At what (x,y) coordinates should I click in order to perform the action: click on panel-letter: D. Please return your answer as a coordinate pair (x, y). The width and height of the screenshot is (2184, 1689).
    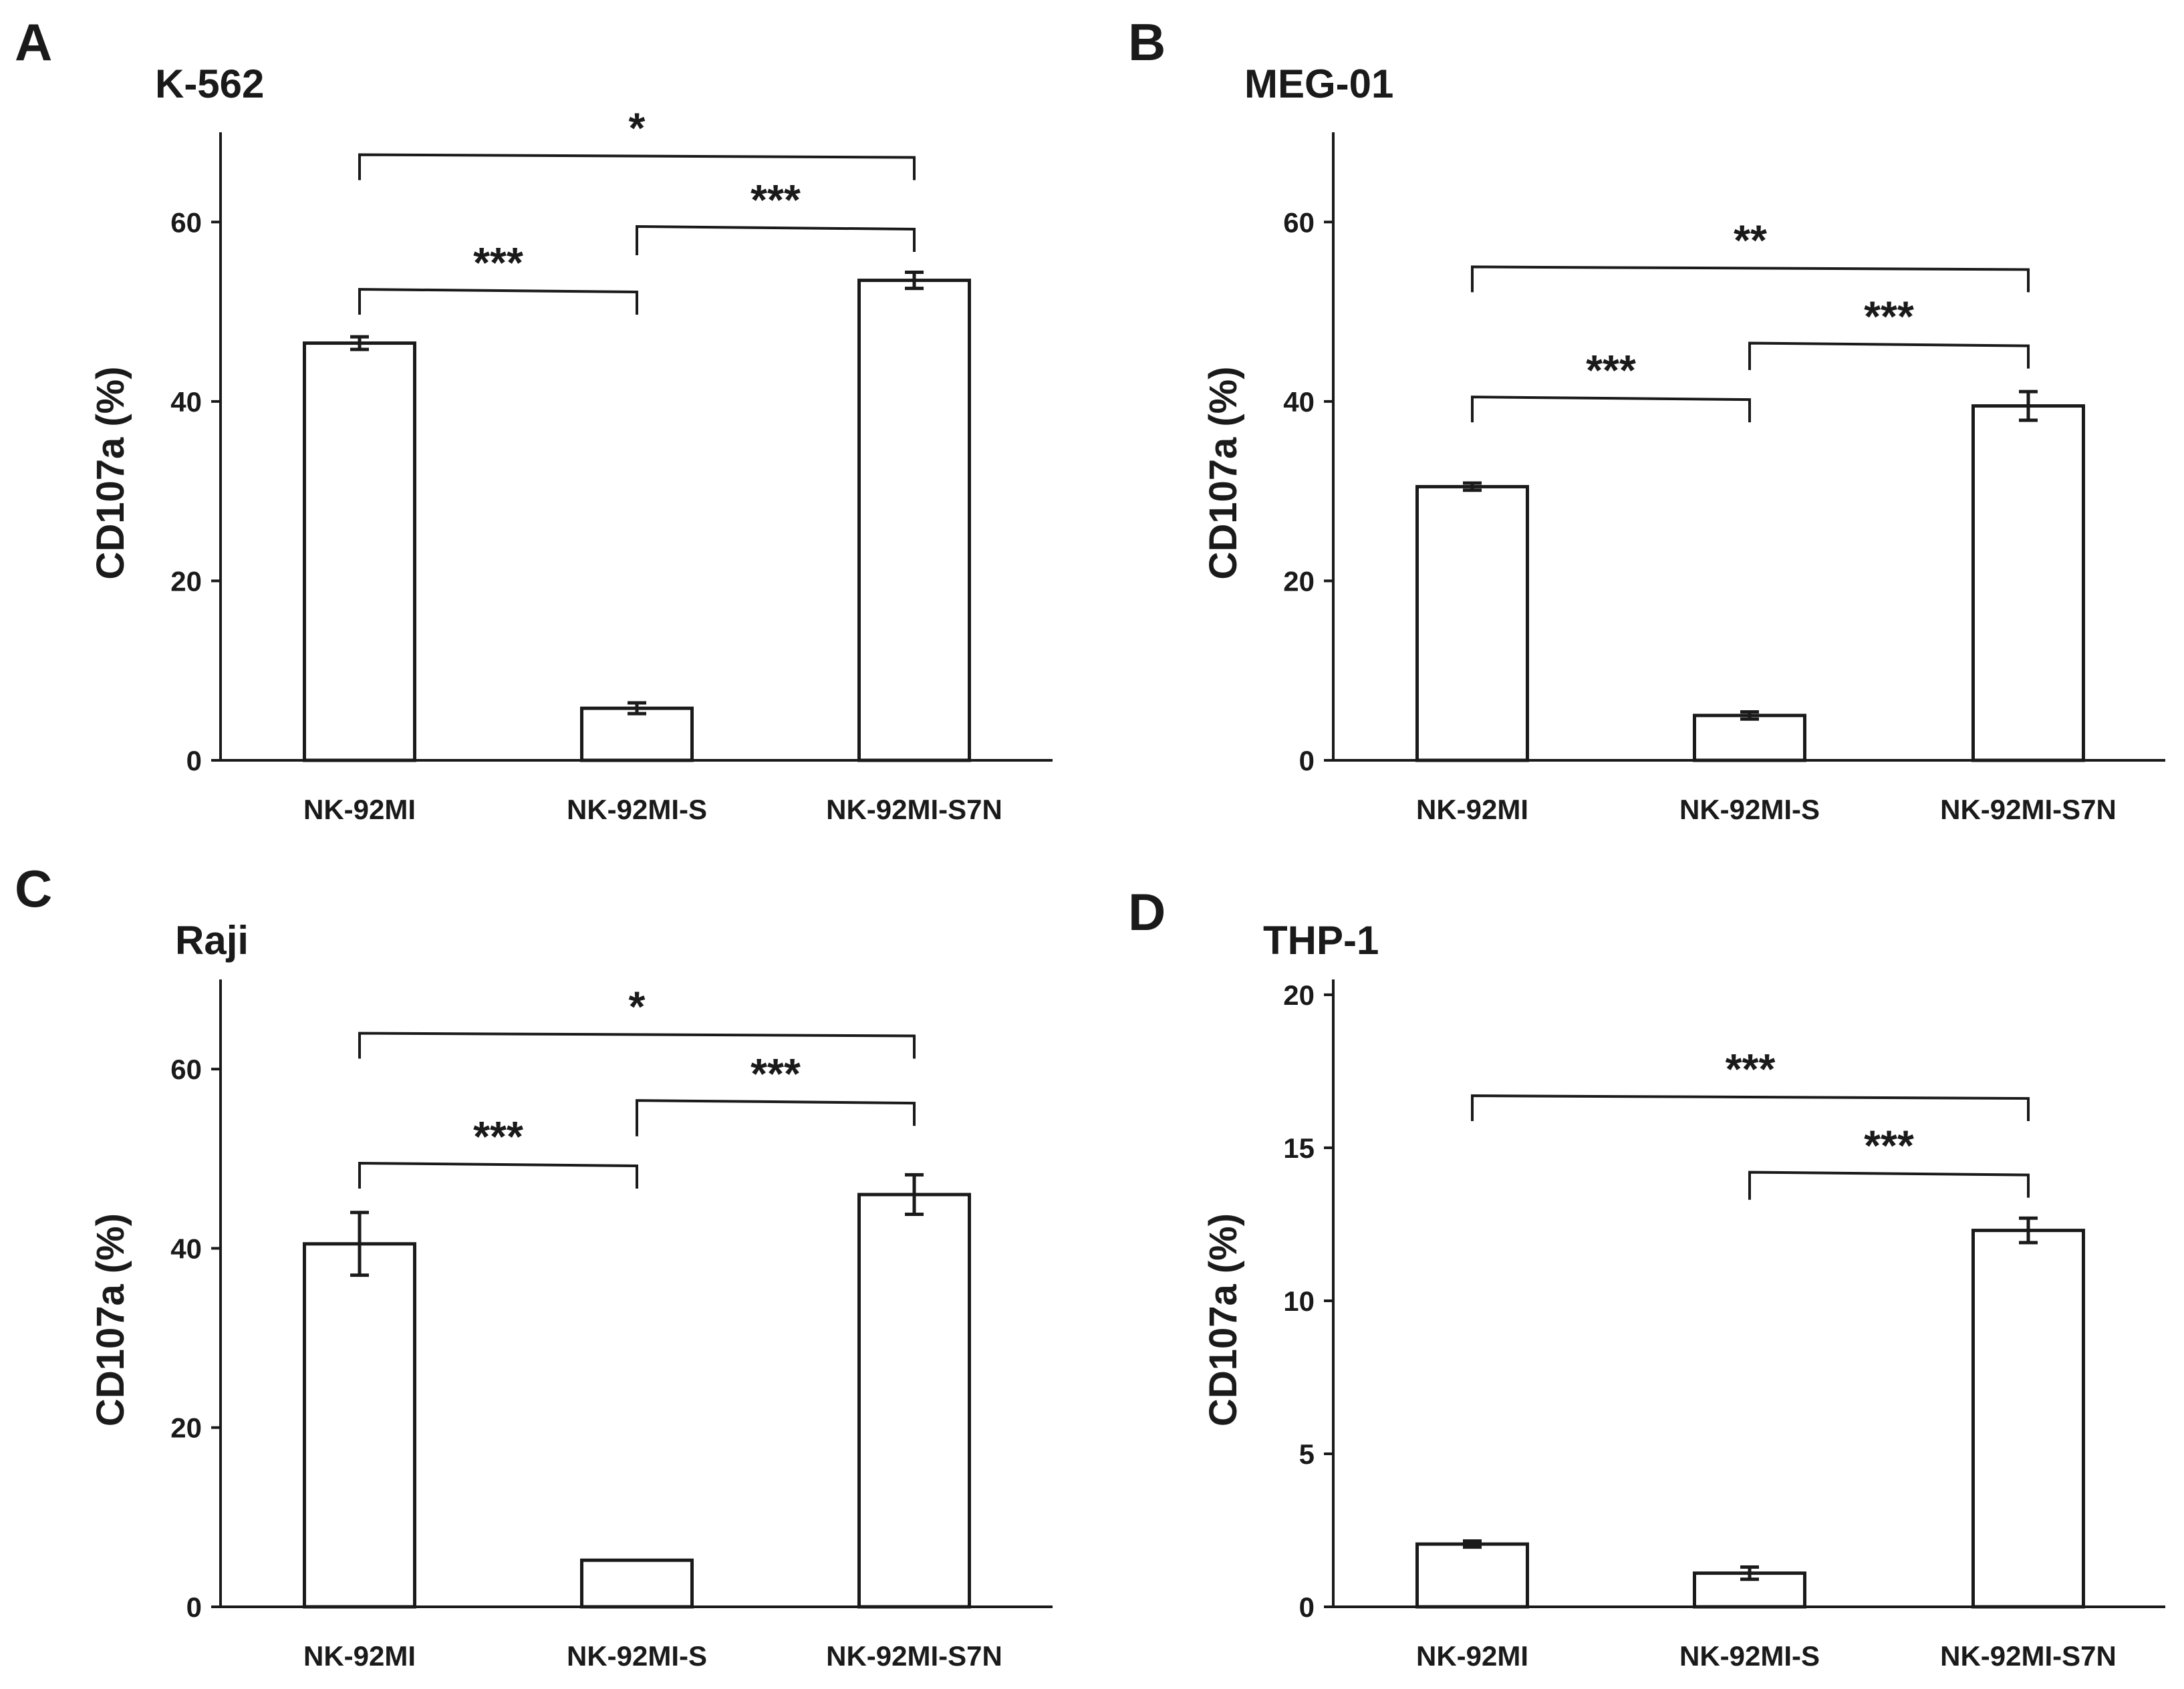
    Looking at the image, I should click on (1147, 912).